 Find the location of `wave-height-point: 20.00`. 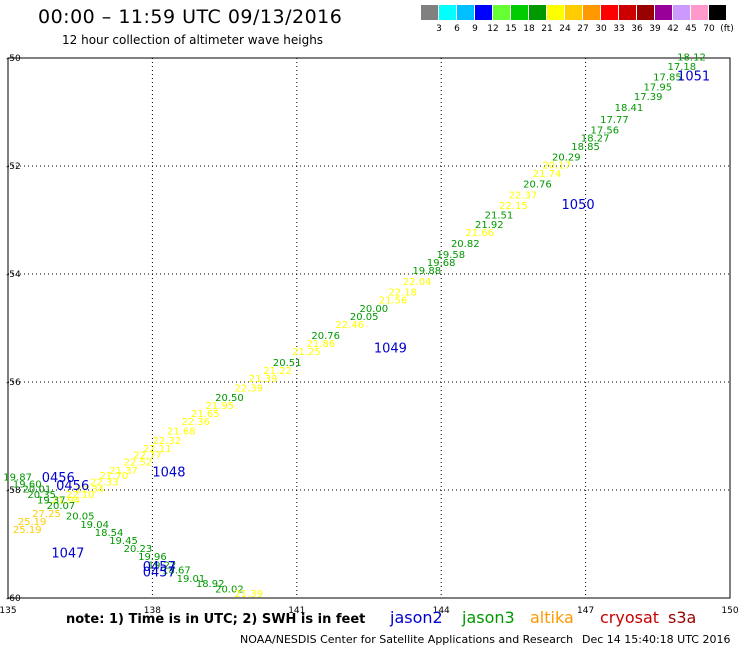

wave-height-point: 20.00 is located at coordinates (373, 309).